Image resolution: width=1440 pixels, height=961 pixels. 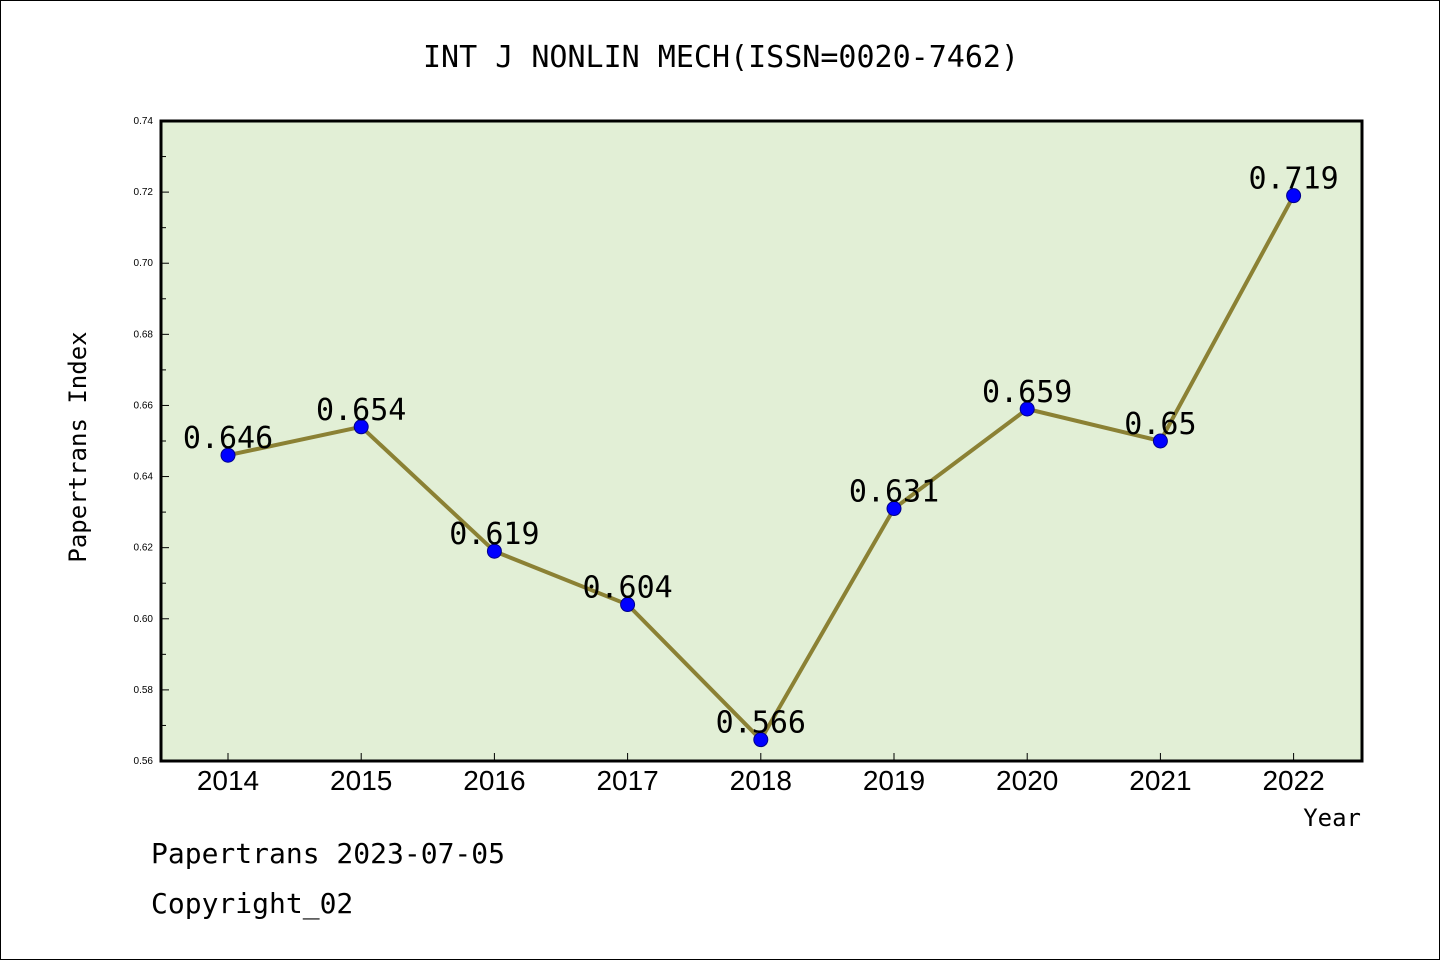 What do you see at coordinates (1027, 392) in the screenshot?
I see `data-label: 0.659` at bounding box center [1027, 392].